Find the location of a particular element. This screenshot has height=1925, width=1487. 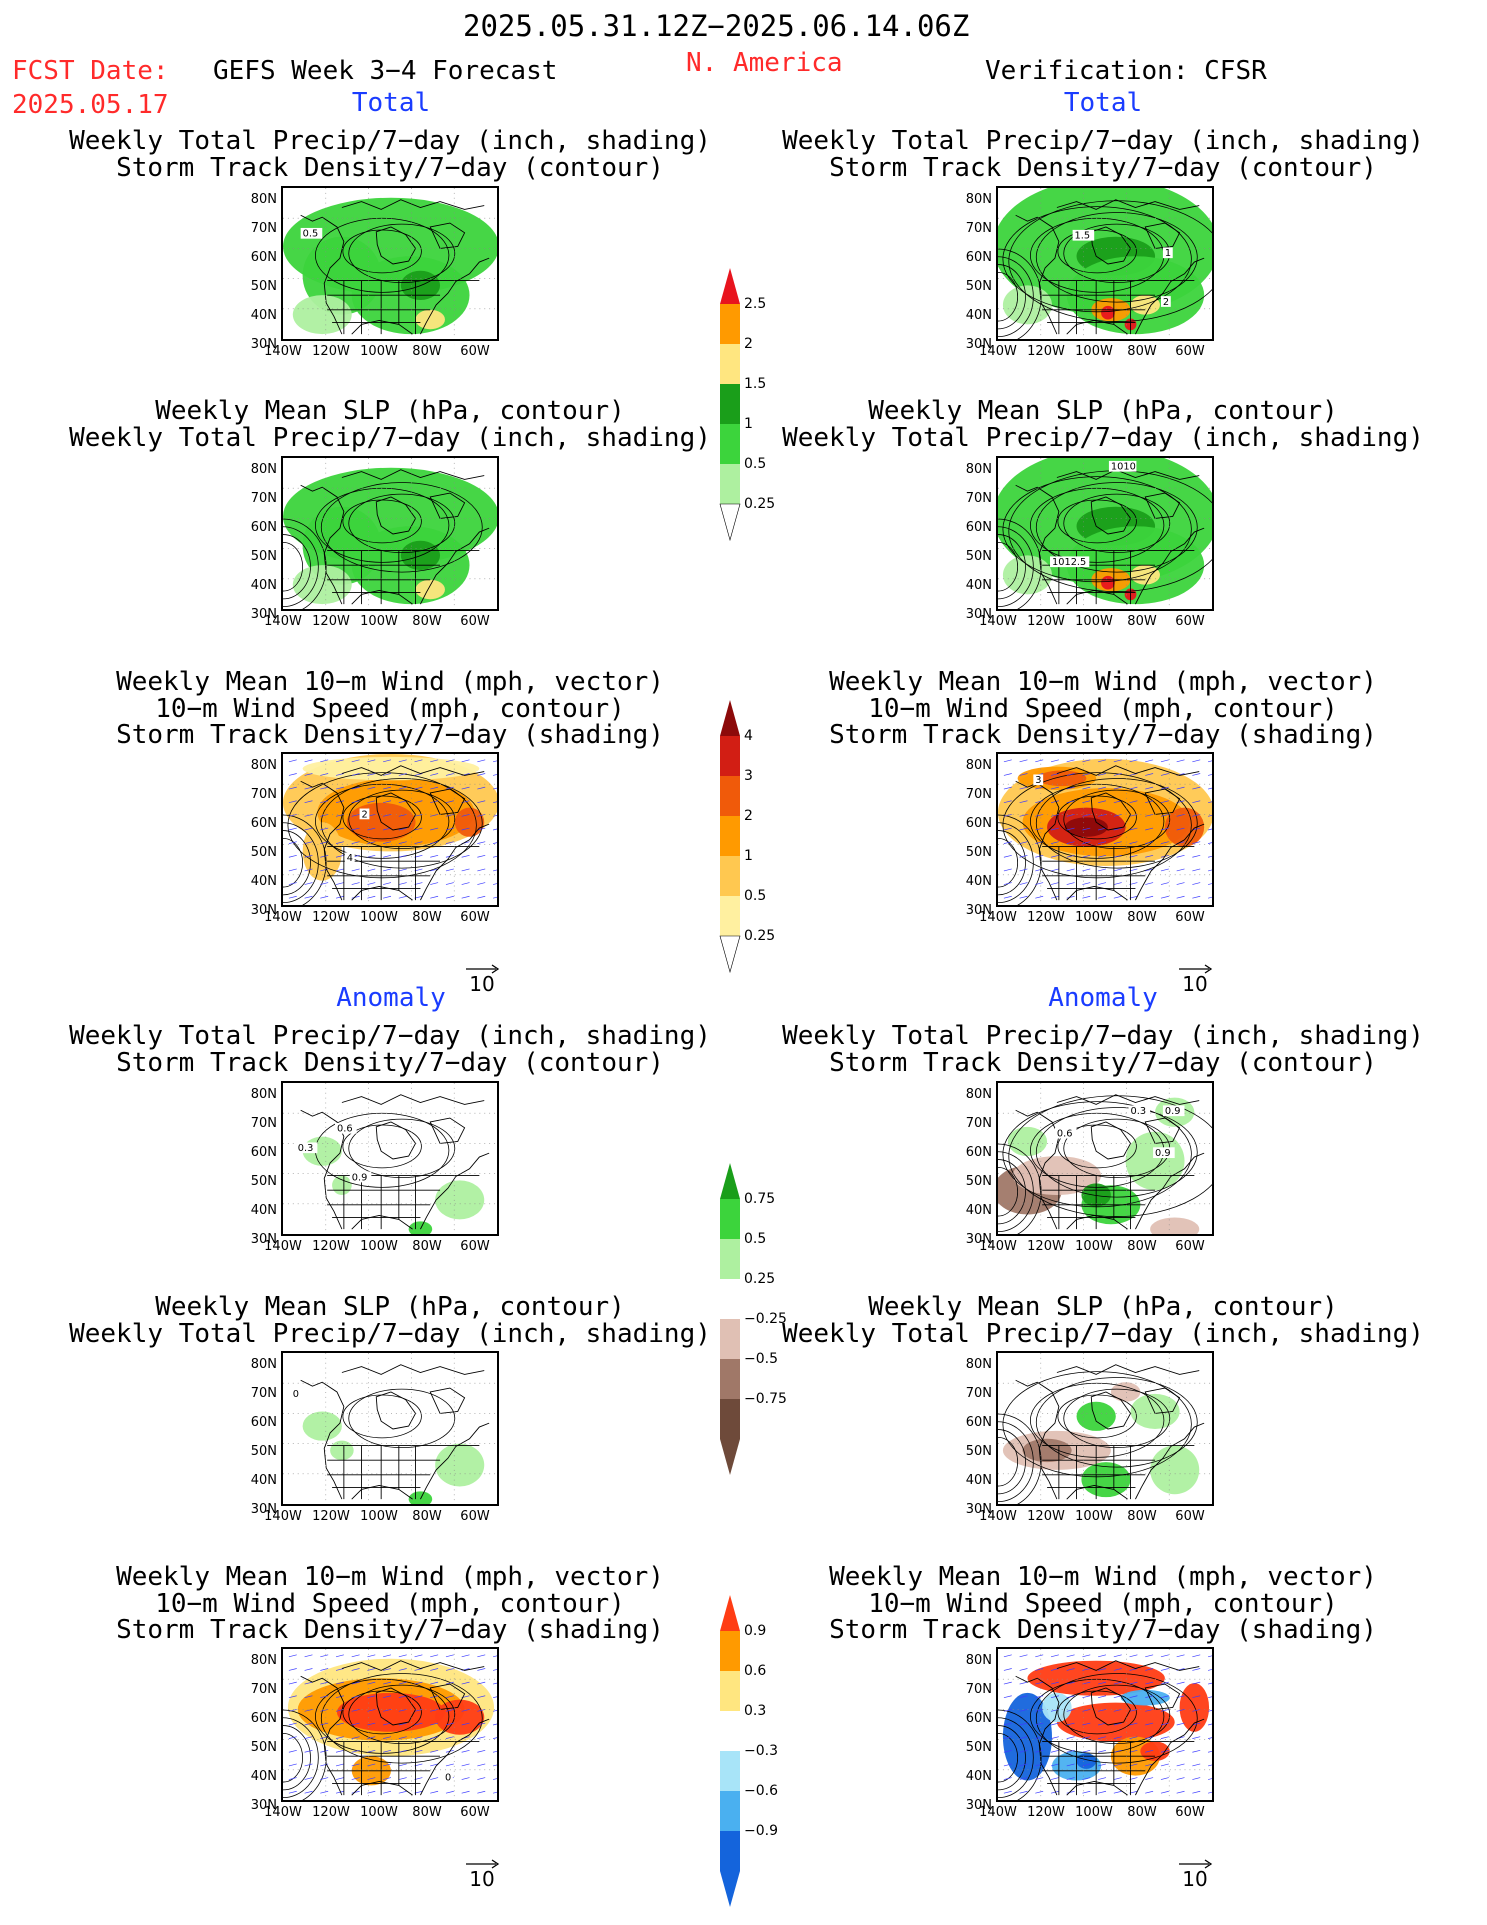

t2l-map-graphic is located at coordinates (390, 533).